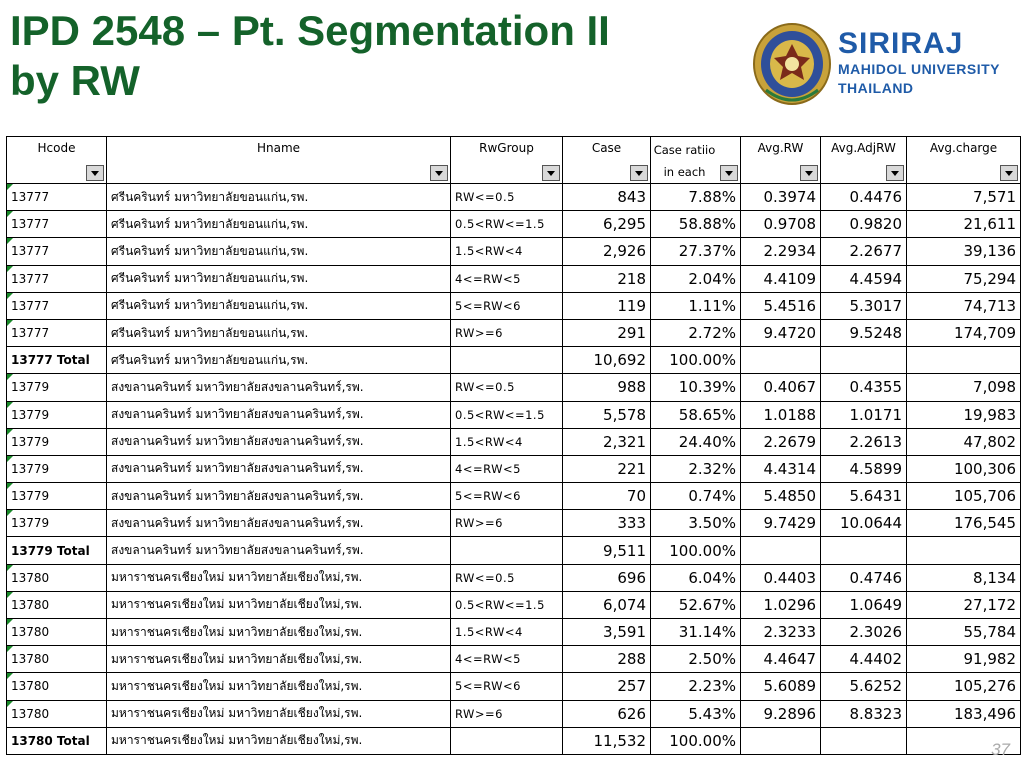  I want to click on cell-avg-charge: 21,611, so click(963, 224).